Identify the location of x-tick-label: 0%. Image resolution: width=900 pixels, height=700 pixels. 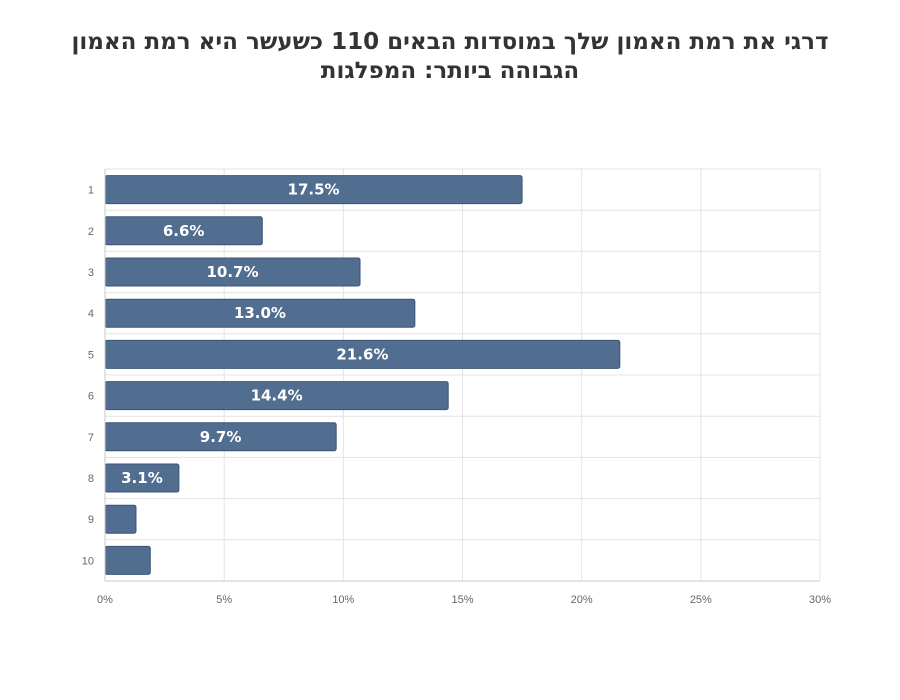
(105, 600).